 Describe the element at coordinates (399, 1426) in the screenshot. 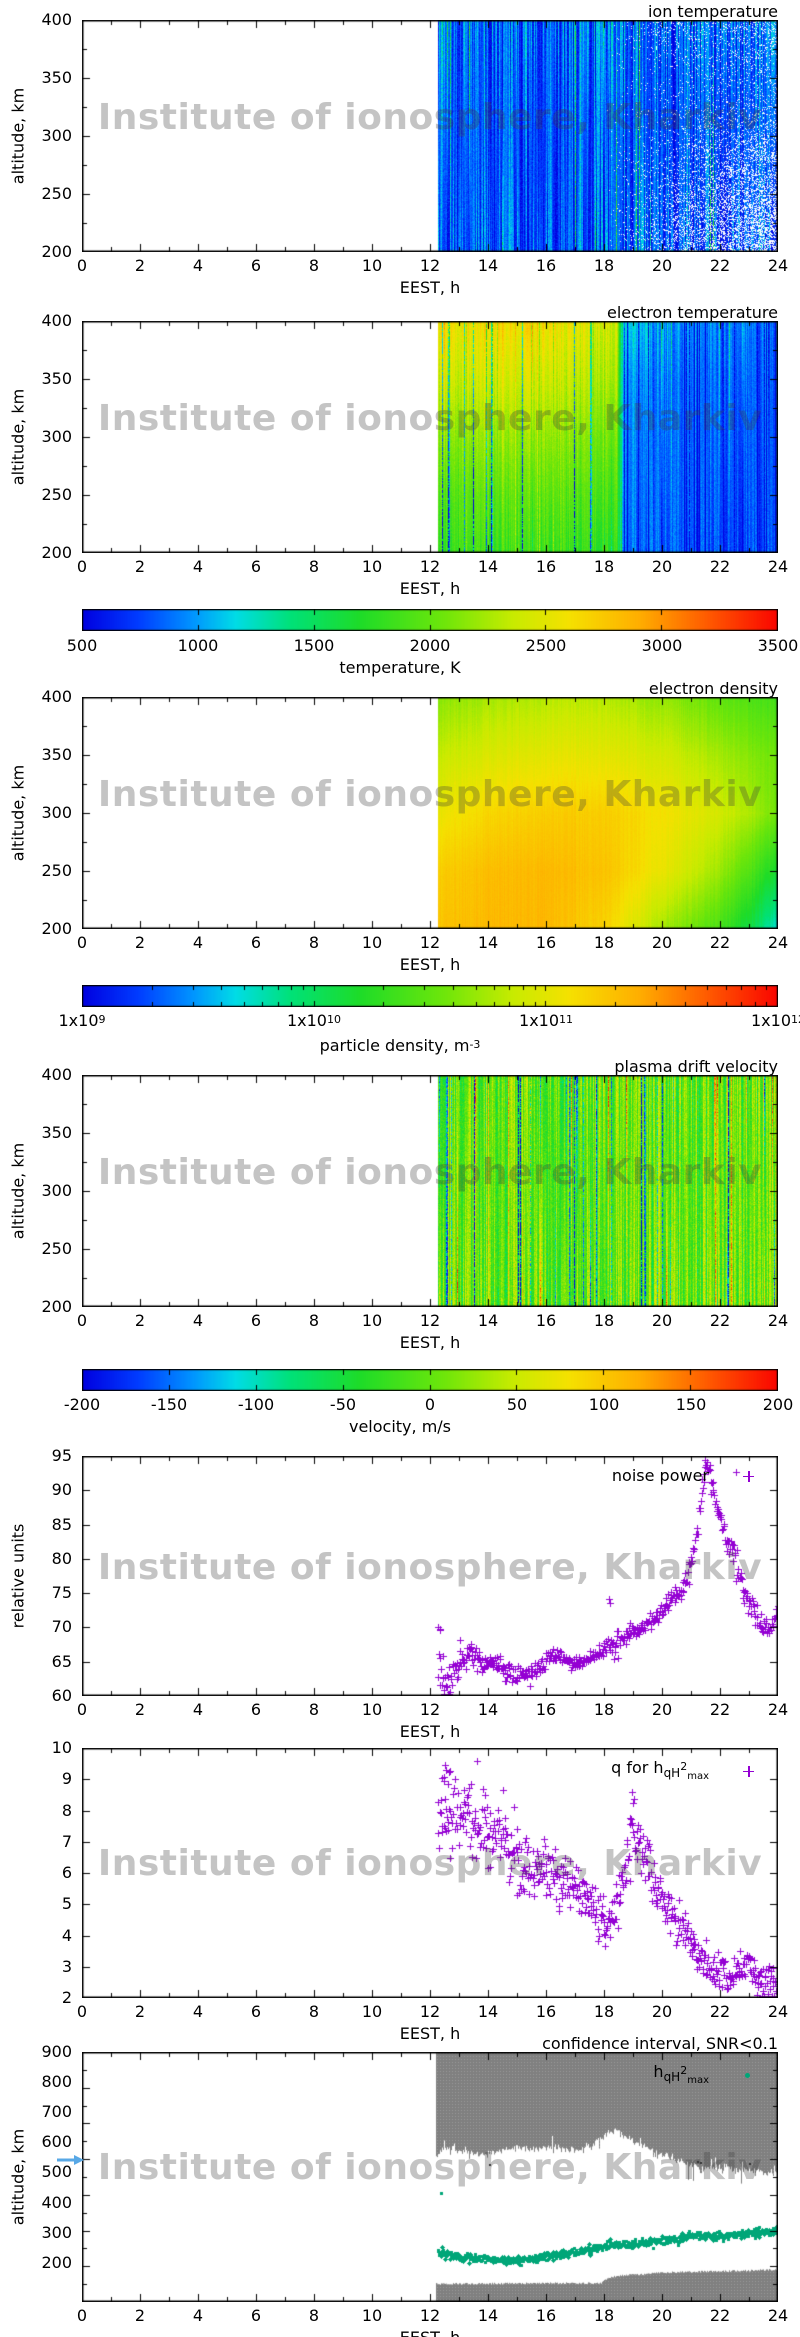

I see `colorbar-caption-velocity_colorbar: velocity, m/s` at that location.